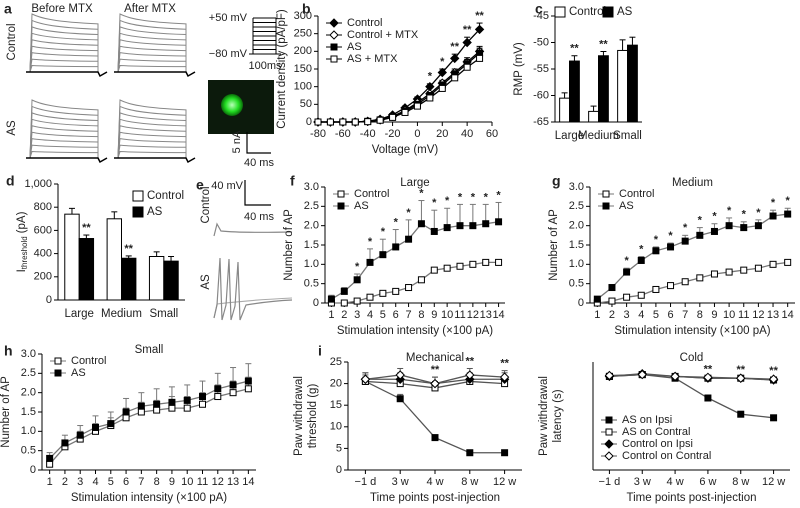 The height and width of the screenshot is (508, 800). Describe the element at coordinates (576, 206) in the screenshot. I see `y-tick-label: 2.5` at that location.